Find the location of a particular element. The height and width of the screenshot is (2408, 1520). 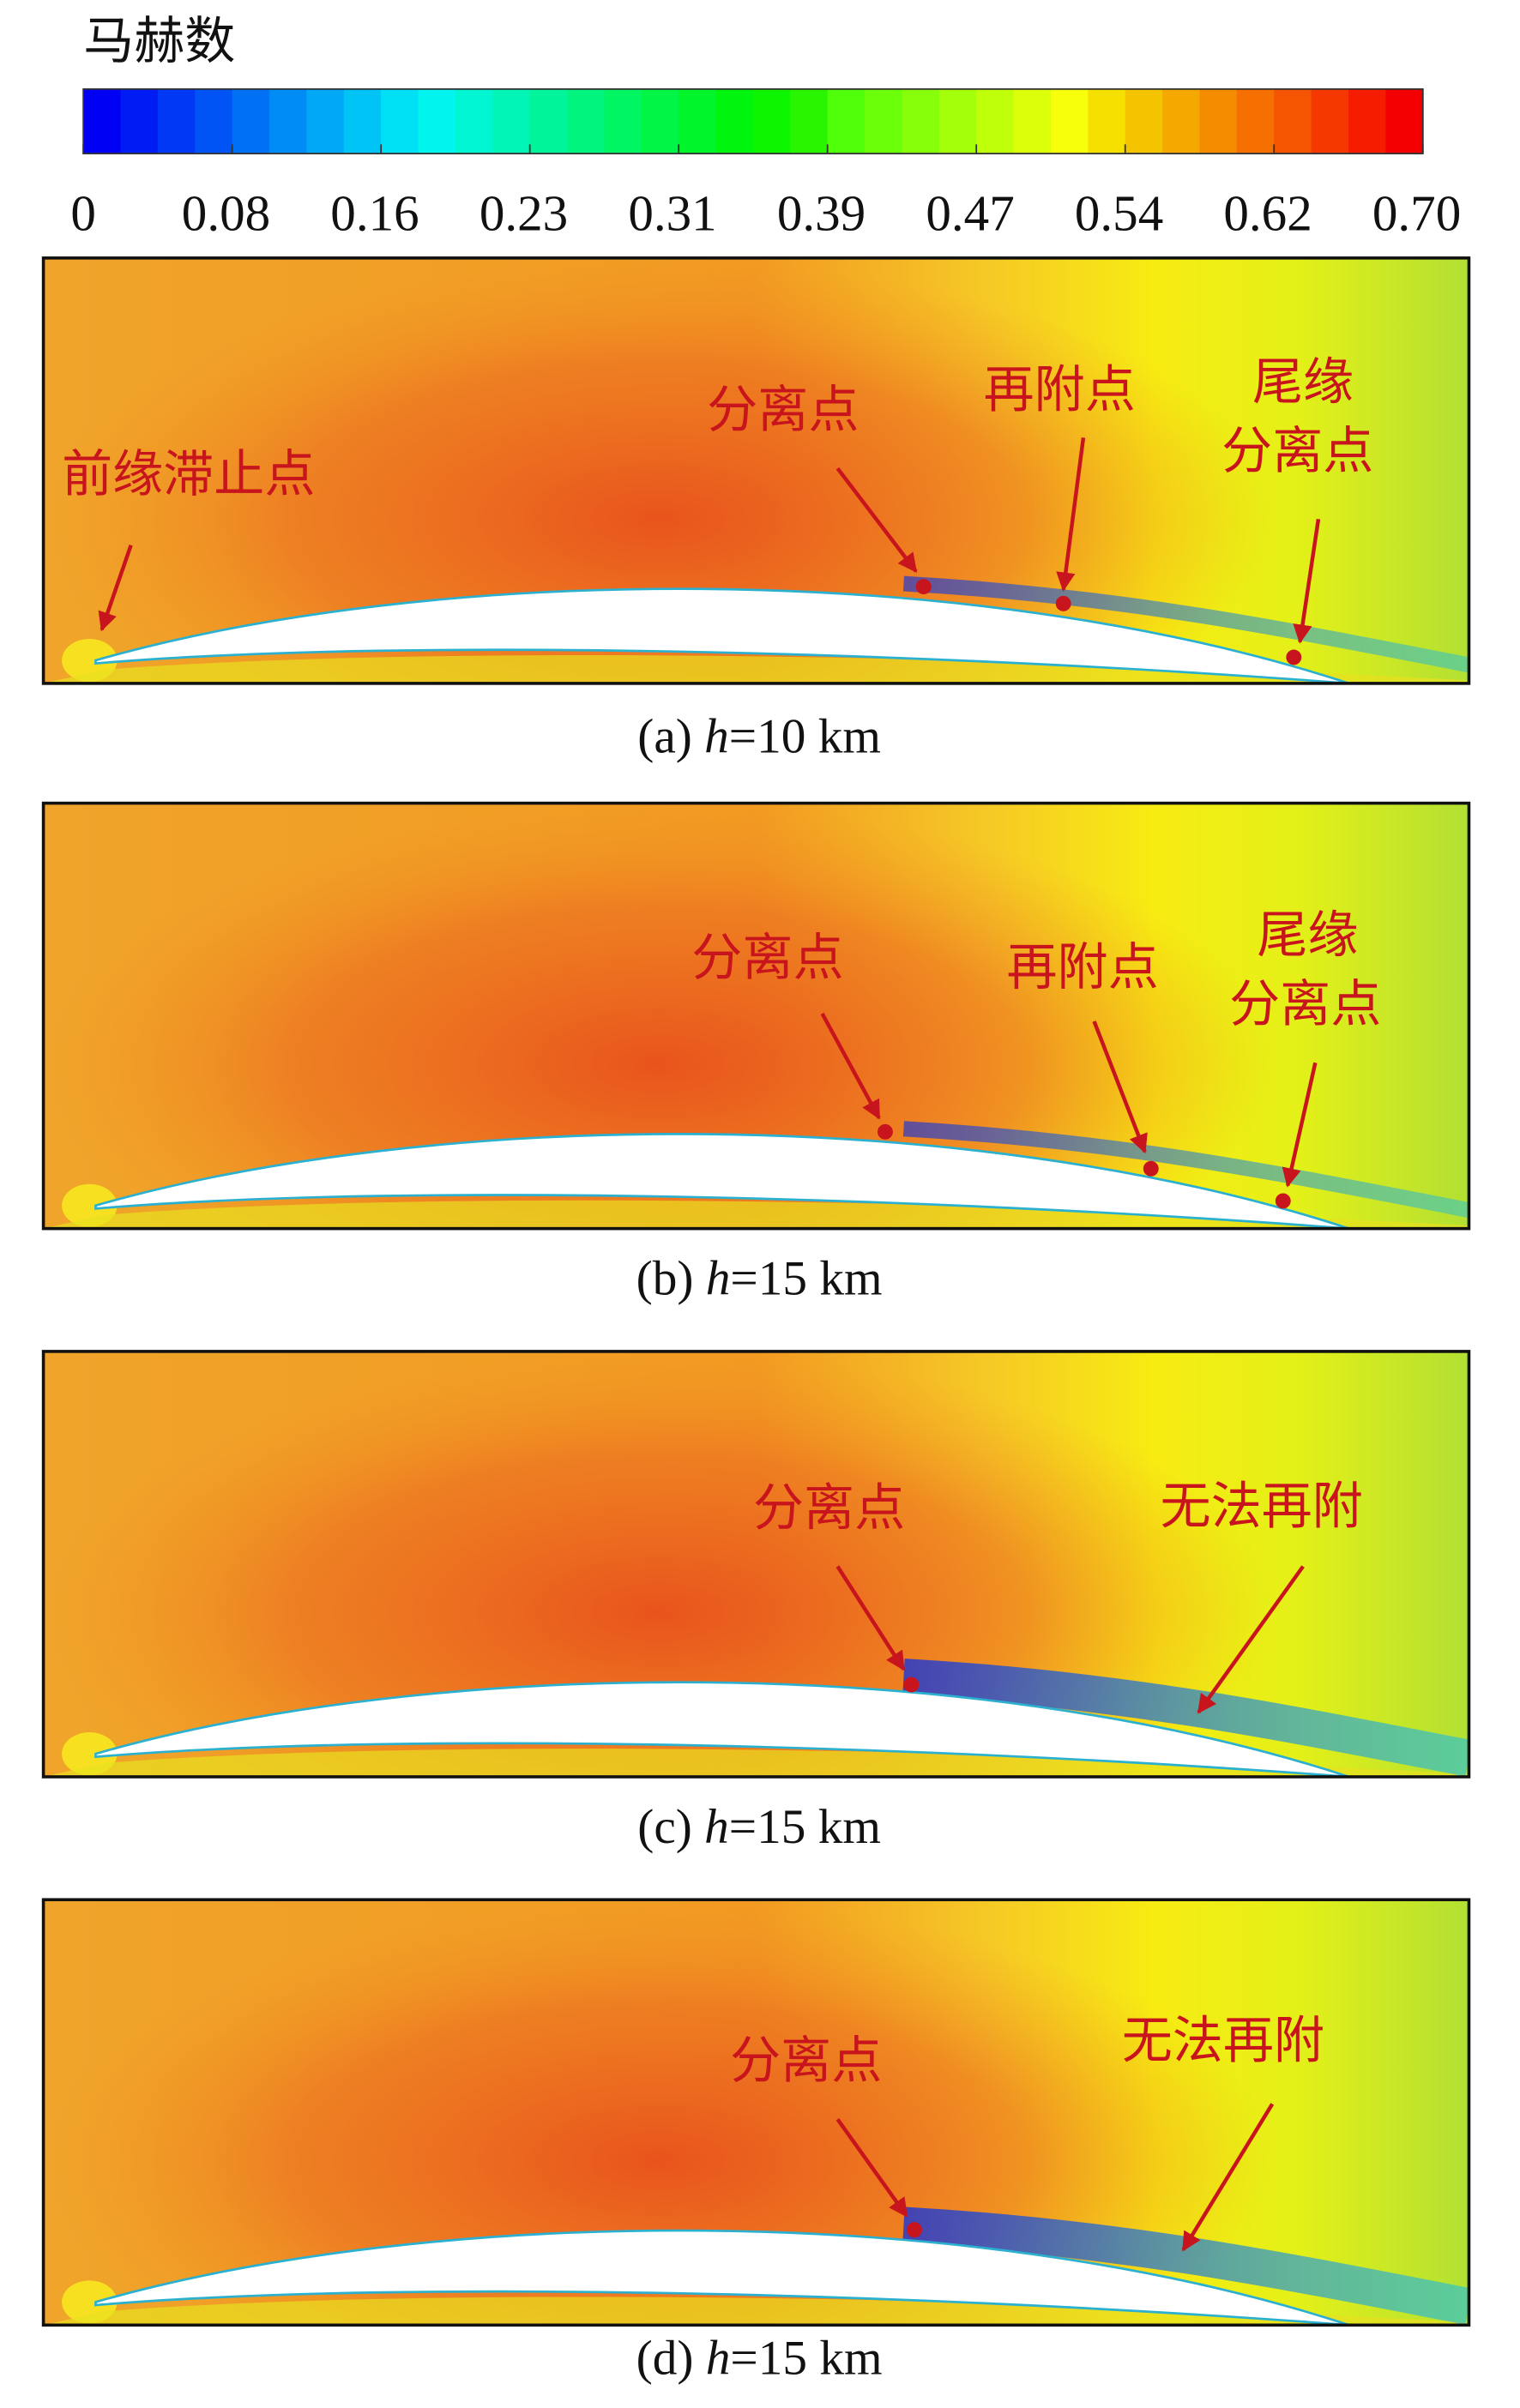

annotation-label: 前缘滞止点 is located at coordinates (188, 475).